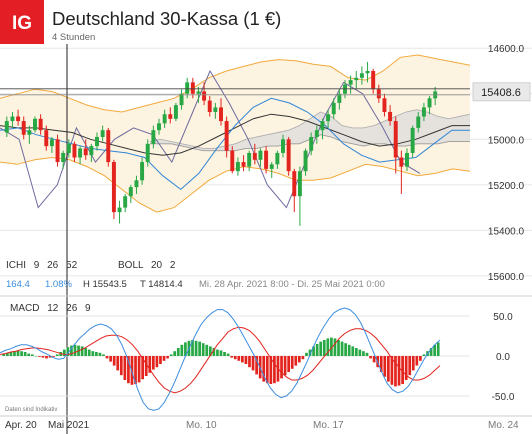 The height and width of the screenshot is (434, 532). What do you see at coordinates (53, 265) in the screenshot?
I see `ichi-param-2: 26` at bounding box center [53, 265].